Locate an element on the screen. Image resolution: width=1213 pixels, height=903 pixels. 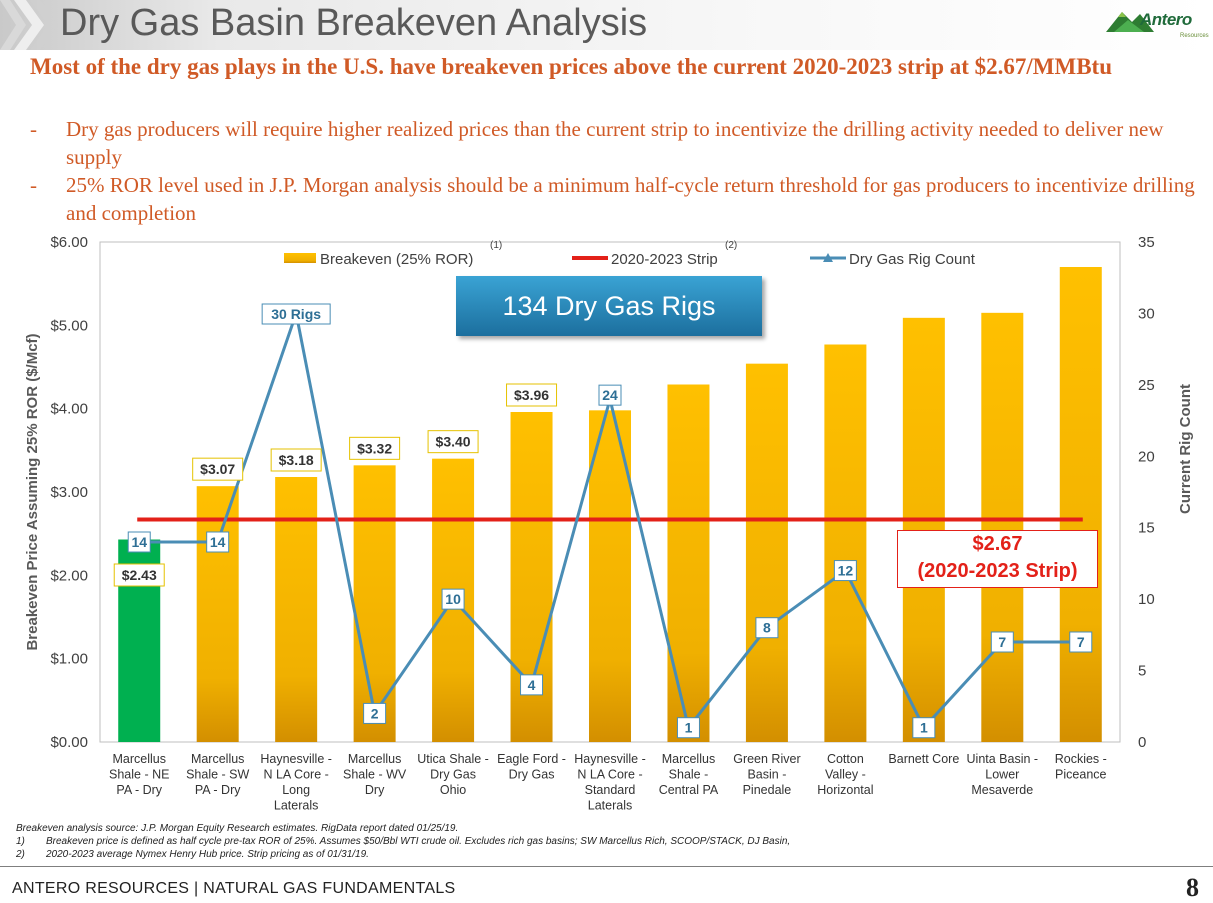
legend-strip-label: 2020-2023 Strip is located at coordinates (664, 259).